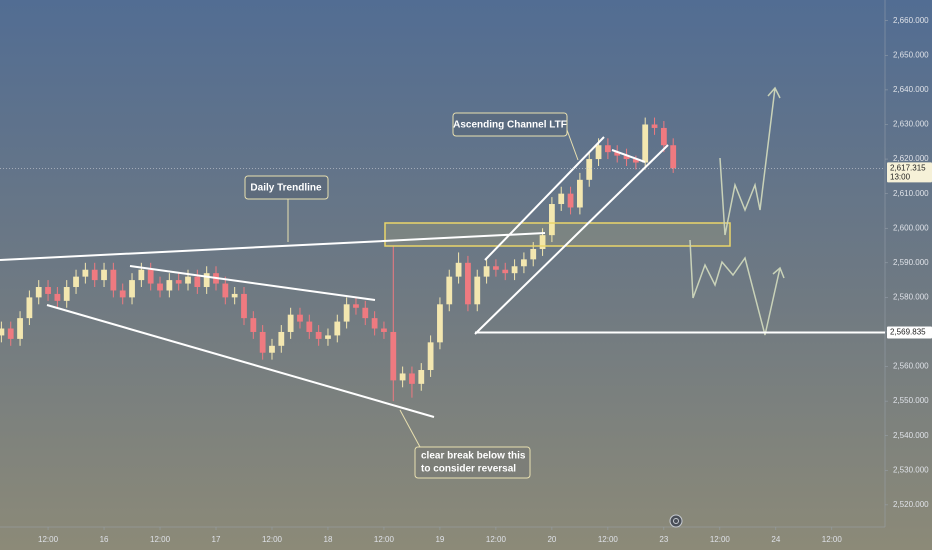  I want to click on y-tick-label: 2,520.000, so click(911, 504).